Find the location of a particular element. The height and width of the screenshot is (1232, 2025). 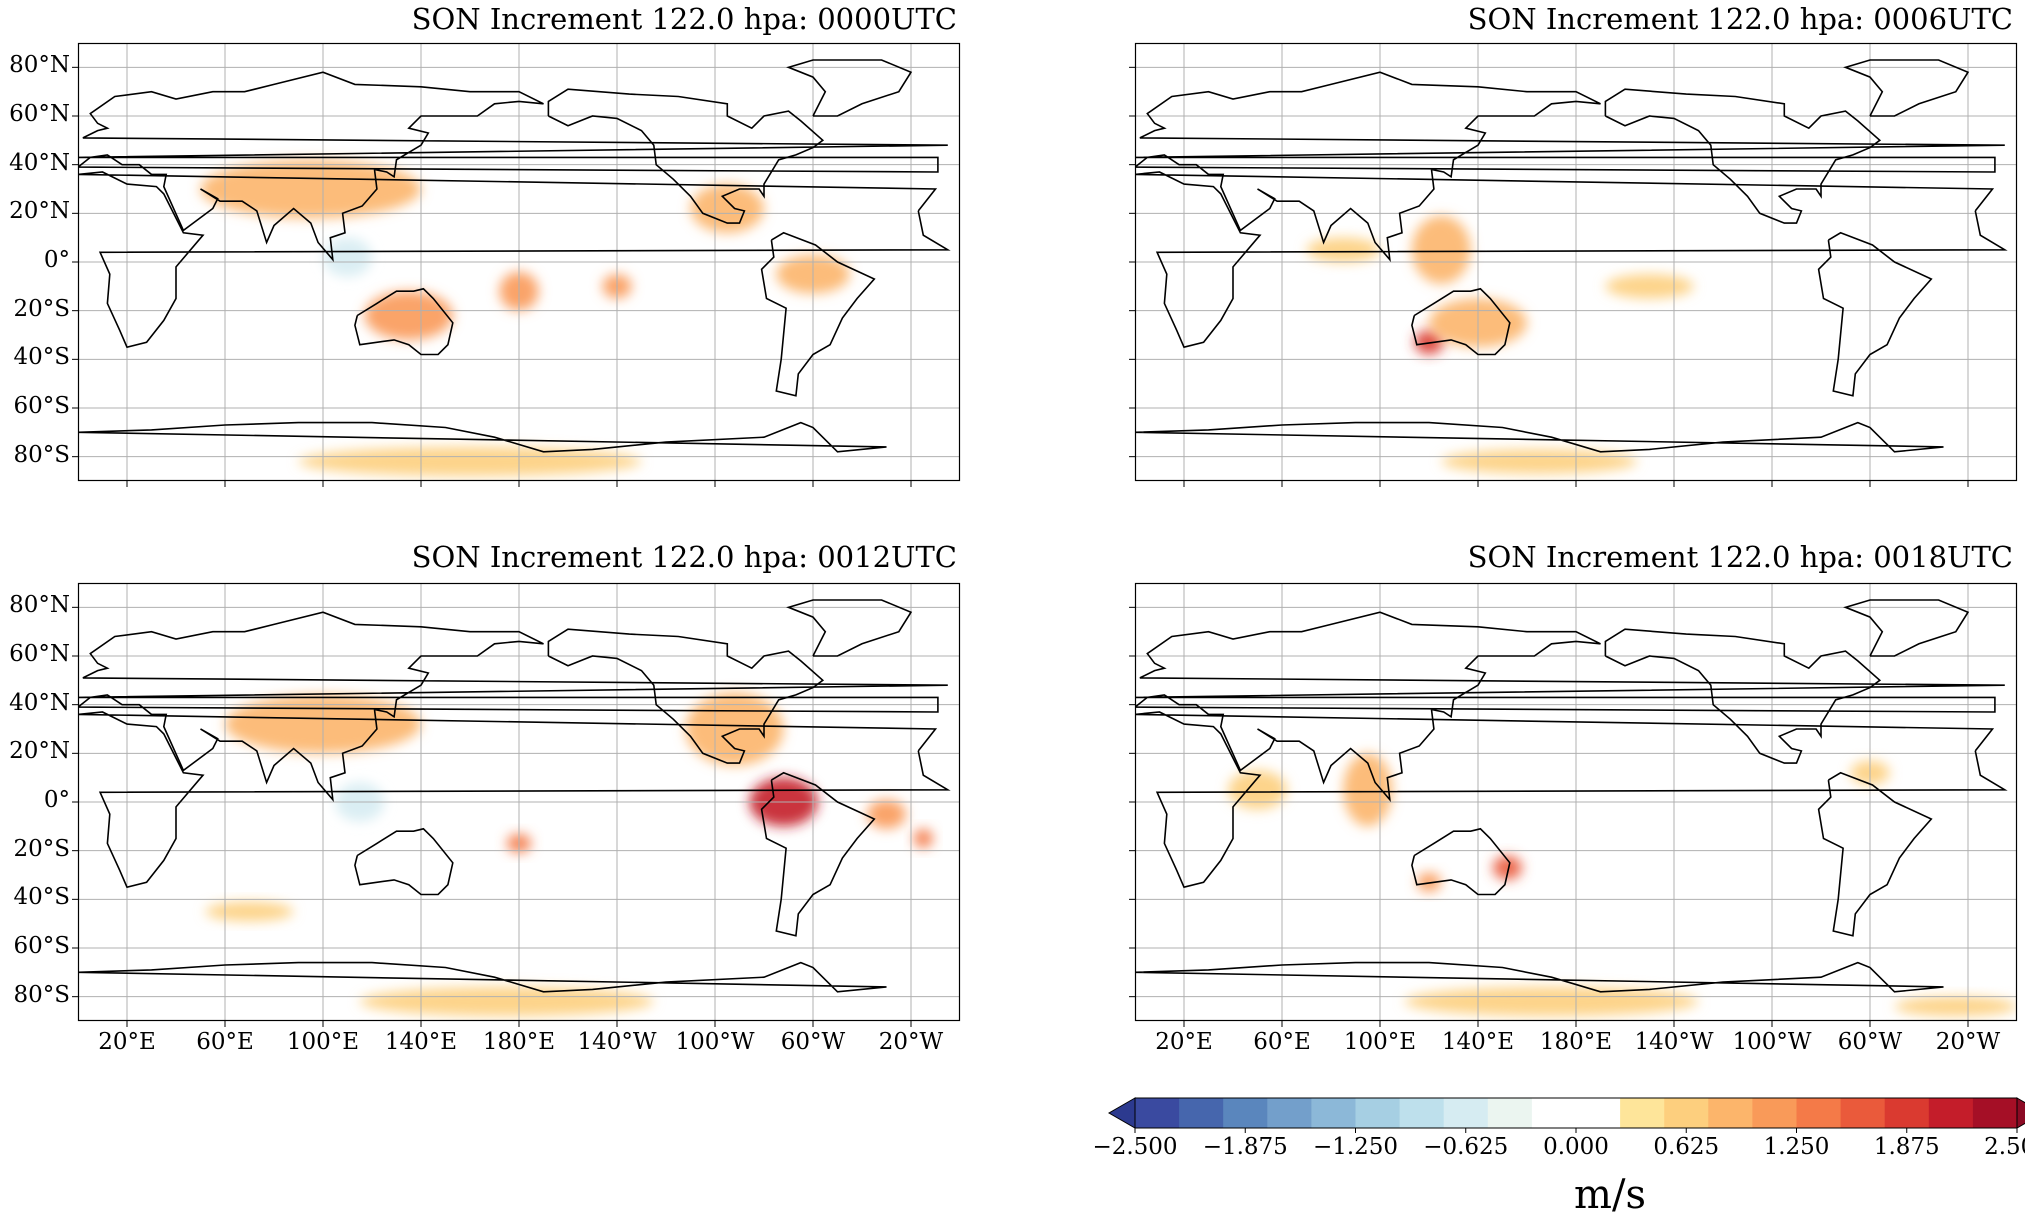

colorbar-tick-label: 1.875 is located at coordinates (1906, 1147).